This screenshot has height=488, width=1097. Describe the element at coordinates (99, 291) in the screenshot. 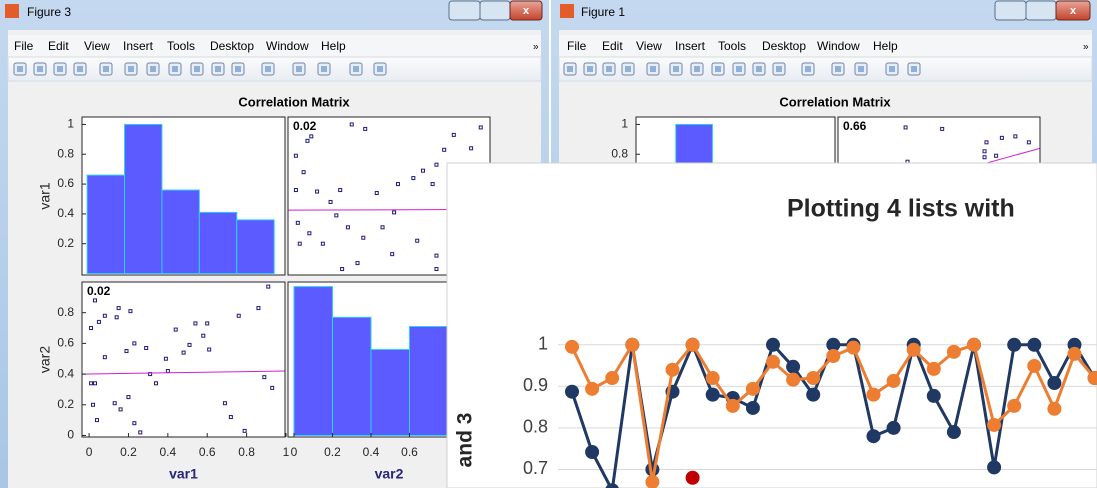

I see `correlation-label: 0.02` at that location.